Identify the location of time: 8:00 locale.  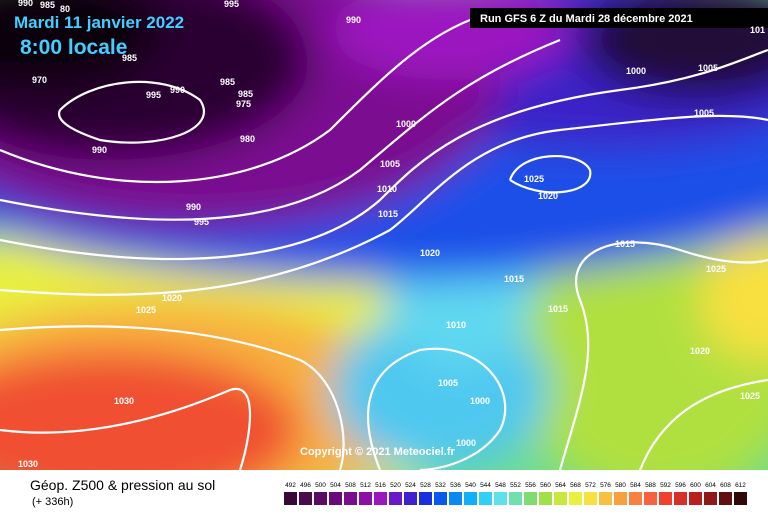
(73, 47).